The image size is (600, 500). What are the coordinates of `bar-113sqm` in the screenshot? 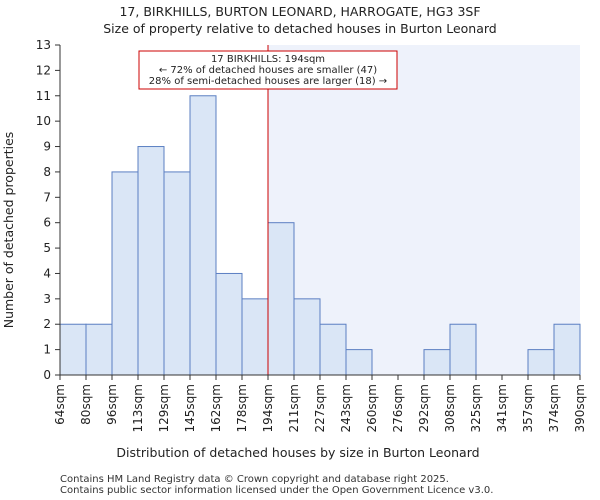 It's located at (151, 261).